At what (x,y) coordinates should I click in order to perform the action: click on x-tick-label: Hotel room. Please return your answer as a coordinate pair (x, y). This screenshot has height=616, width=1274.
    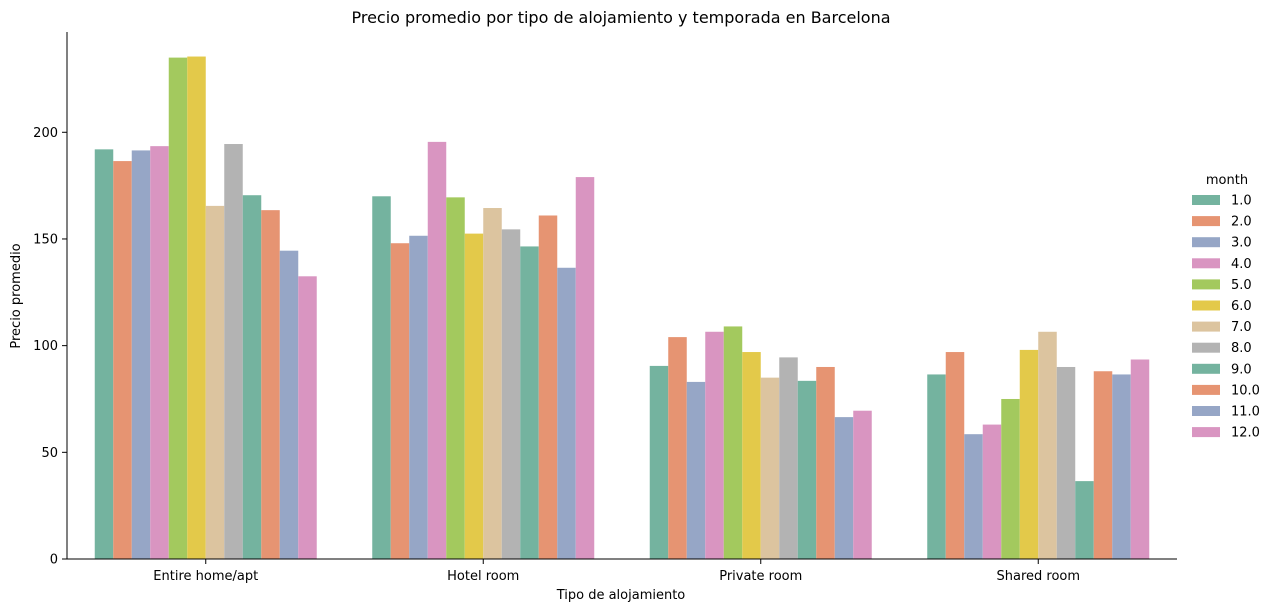
    Looking at the image, I should click on (483, 576).